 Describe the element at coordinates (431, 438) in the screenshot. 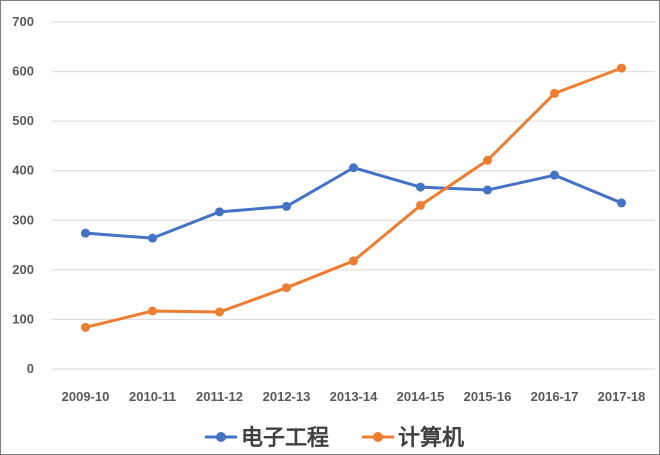

I see `legend-label: 计算机` at that location.